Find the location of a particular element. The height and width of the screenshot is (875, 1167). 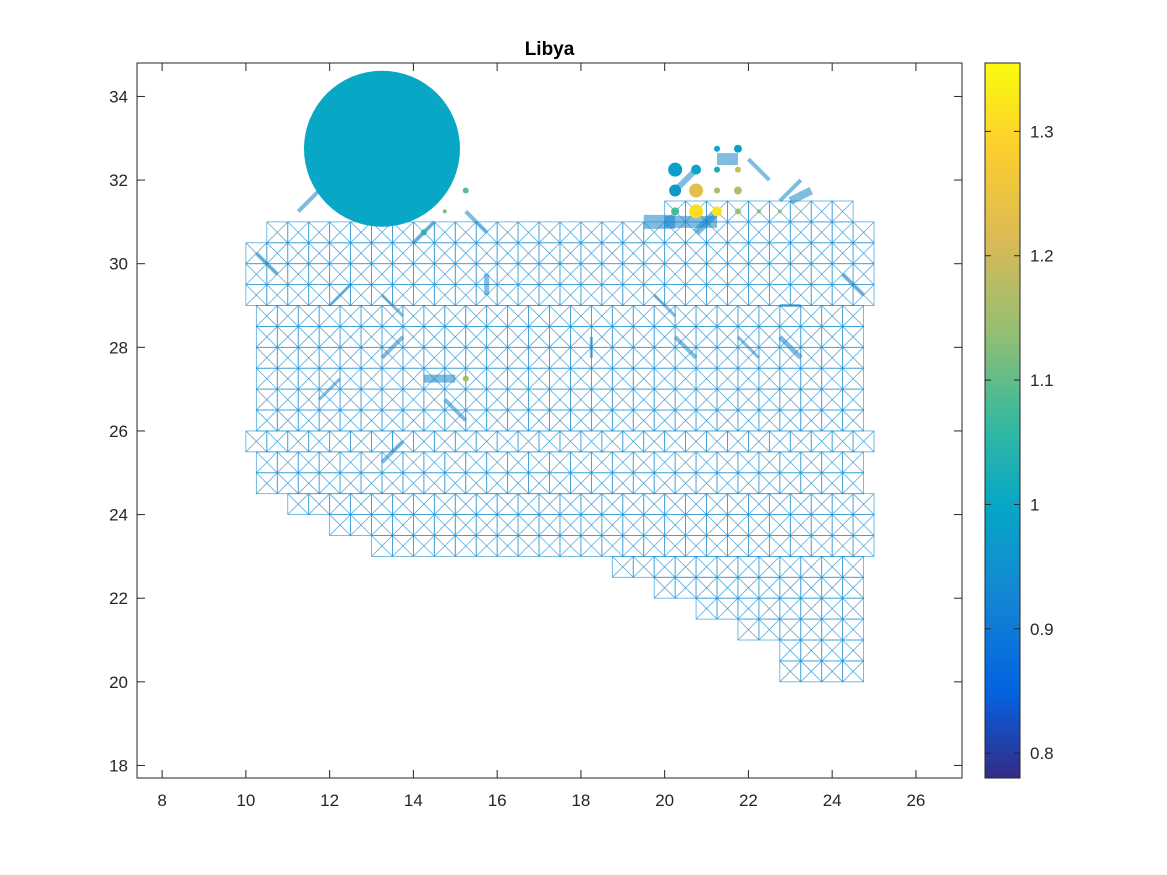

colorbar-tick-label: 1.1 is located at coordinates (1042, 380).